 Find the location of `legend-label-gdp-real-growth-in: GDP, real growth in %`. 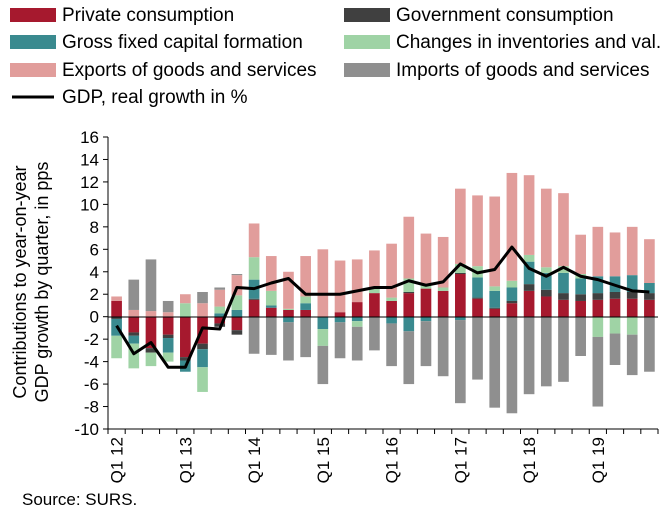

legend-label-gdp-real-growth-in: GDP, real growth in % is located at coordinates (155, 97).